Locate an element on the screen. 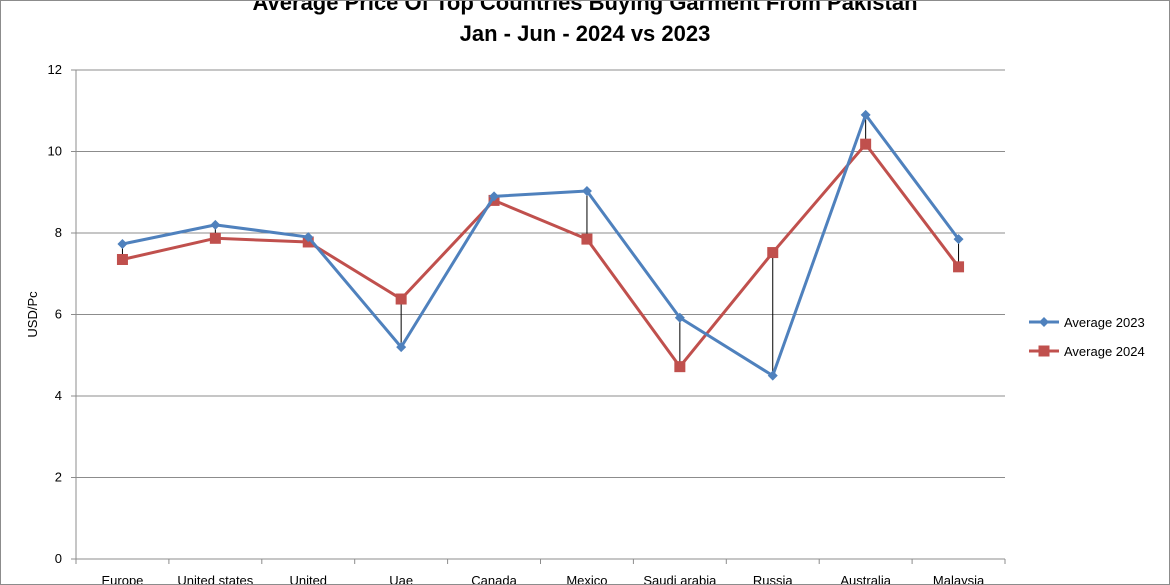 The image size is (1170, 585). legend-marker-average-2024 is located at coordinates (1044, 351).